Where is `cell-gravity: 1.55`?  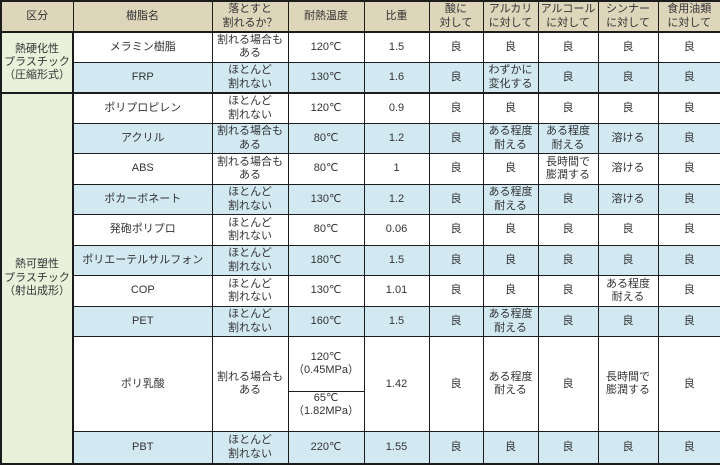
cell-gravity: 1.55 is located at coordinates (396, 448).